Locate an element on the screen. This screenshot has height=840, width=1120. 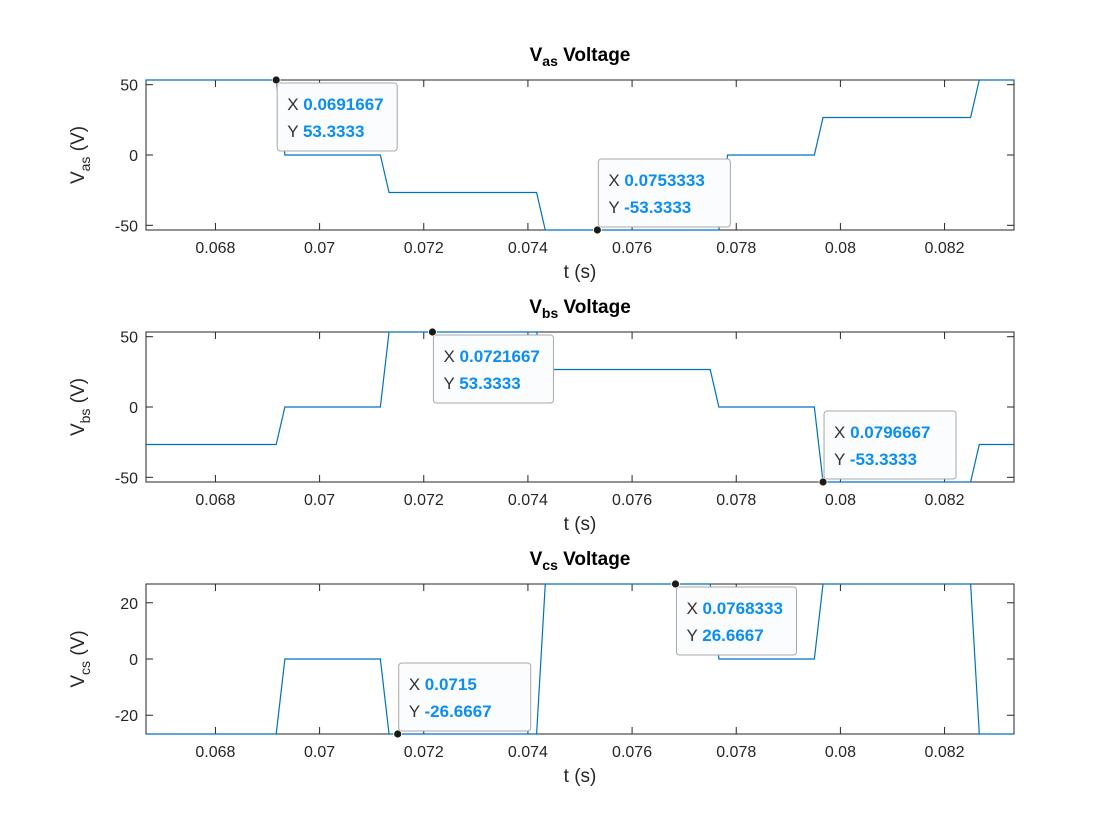
datatip-x-value: 0.0691667 is located at coordinates (343, 104).